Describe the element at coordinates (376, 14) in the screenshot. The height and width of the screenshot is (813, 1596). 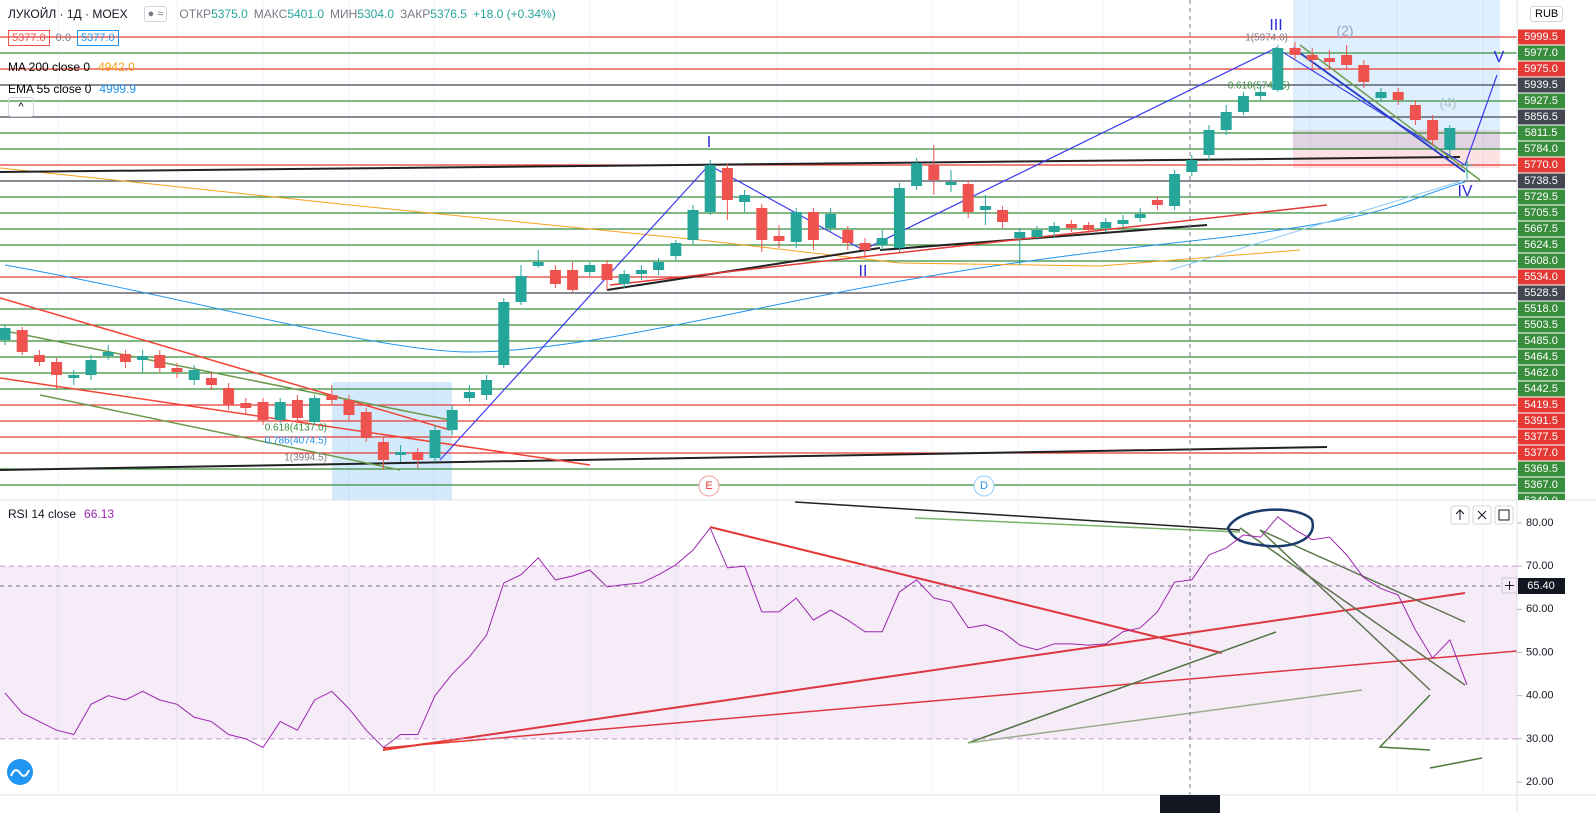
I see `ohlc-value: 5304.0` at that location.